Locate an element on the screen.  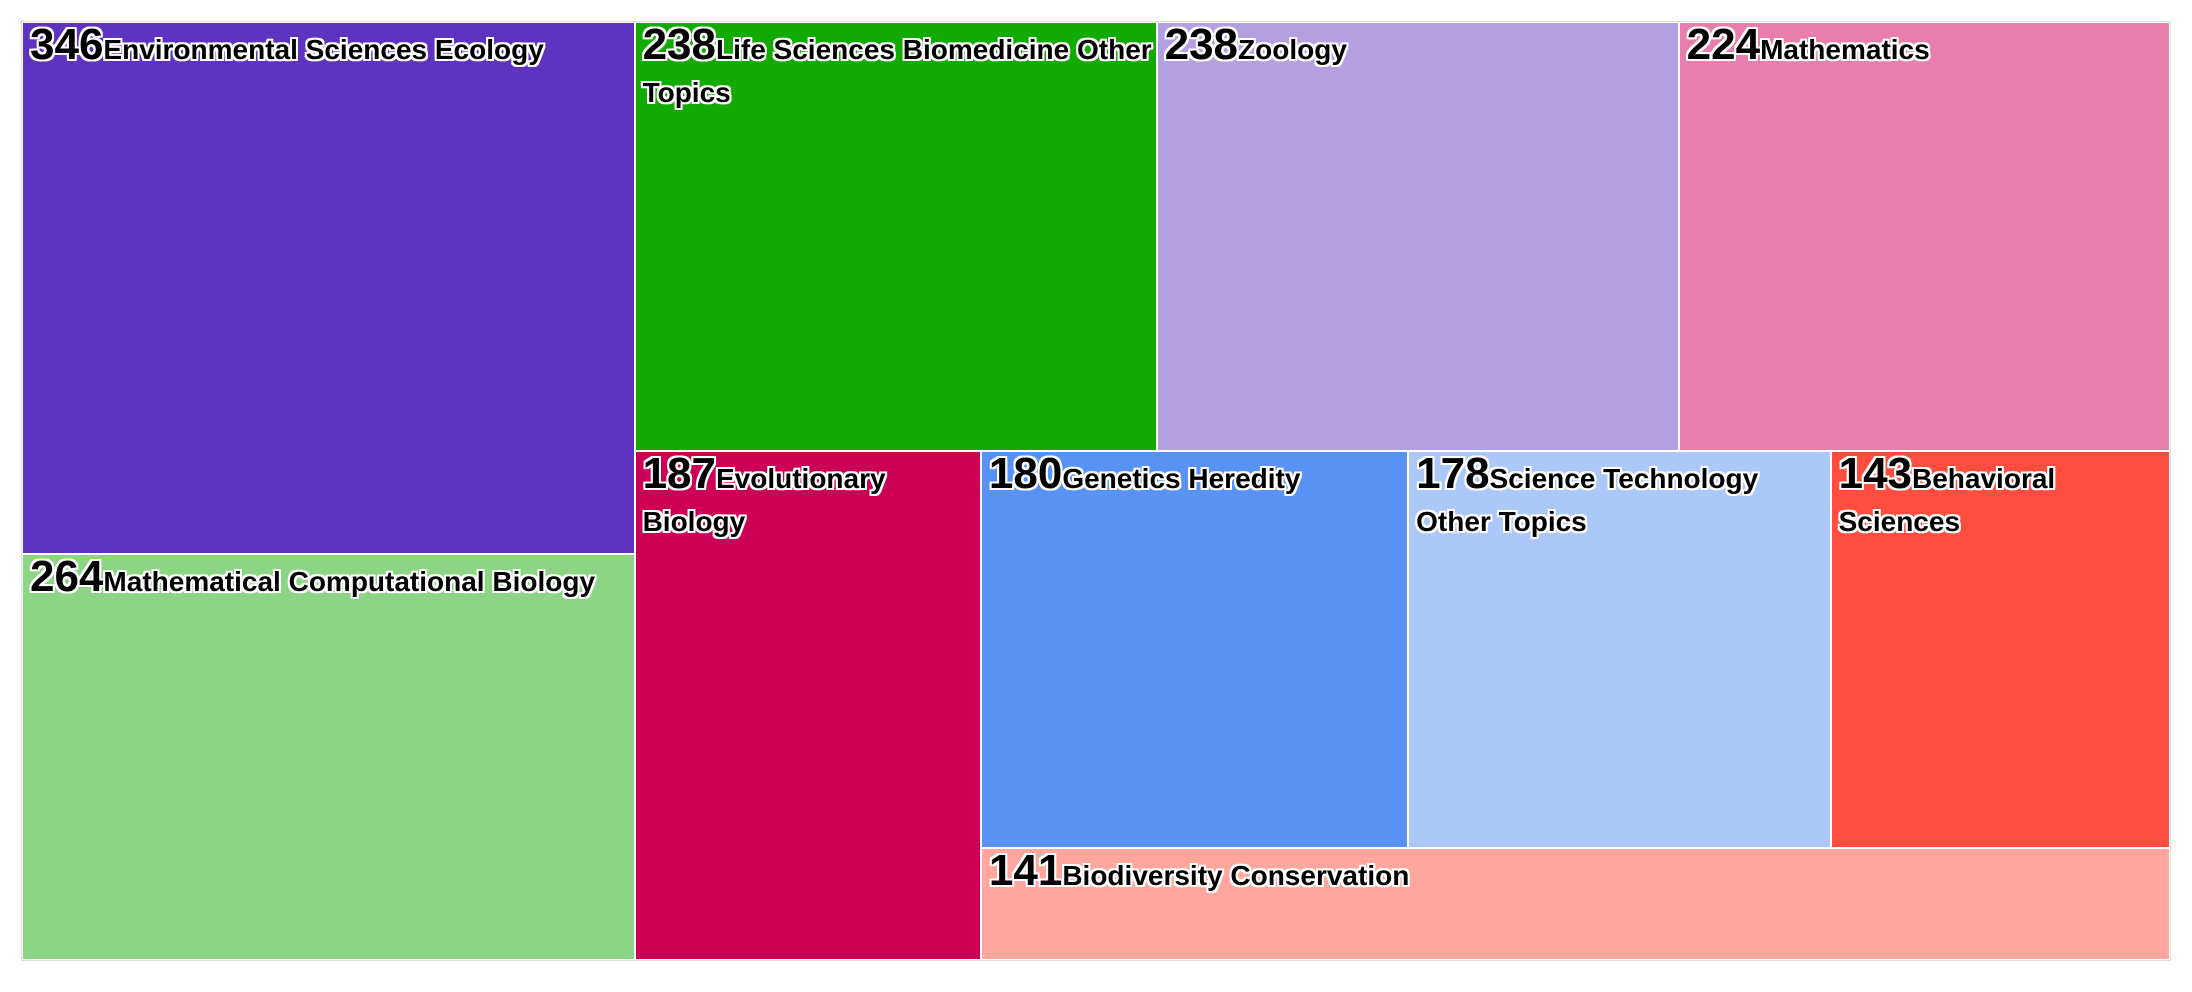
cell-value: 180 is located at coordinates (1025, 474).